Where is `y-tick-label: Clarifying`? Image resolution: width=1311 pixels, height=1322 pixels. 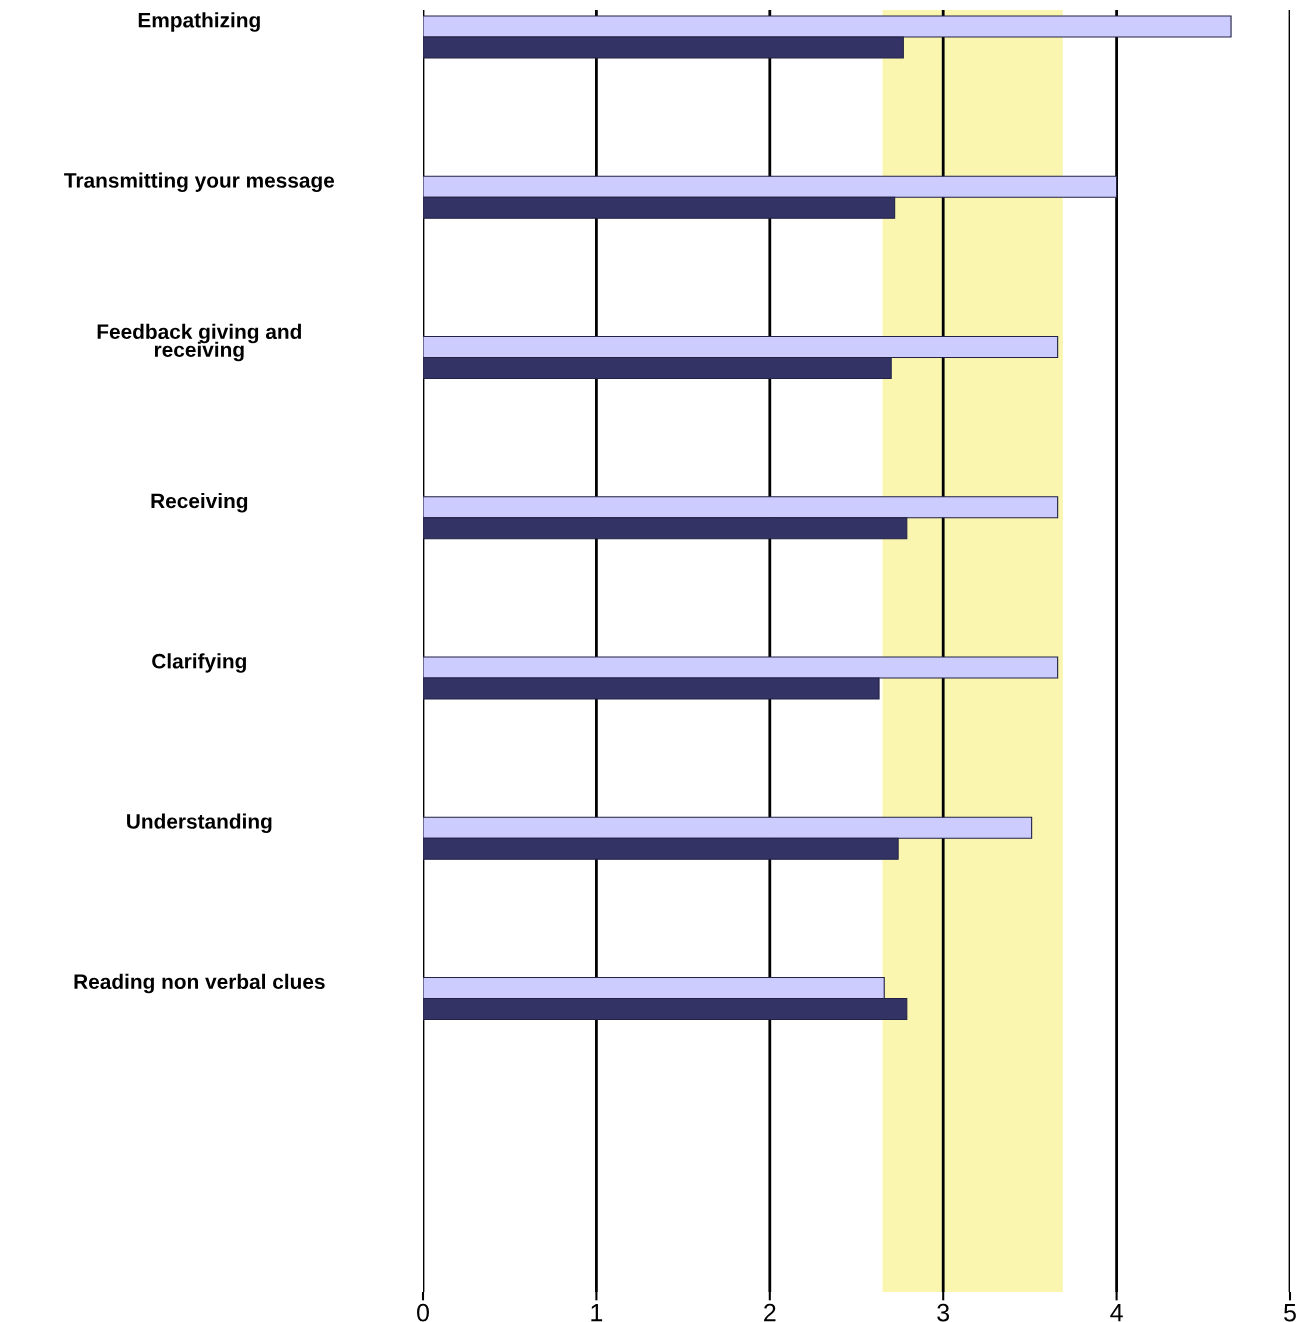
y-tick-label: Clarifying is located at coordinates (199, 663).